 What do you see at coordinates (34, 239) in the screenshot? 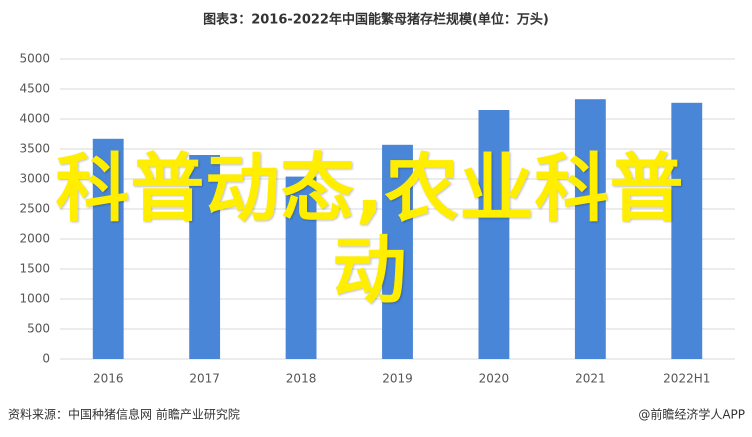
I see `y-tick-label: 2000` at bounding box center [34, 239].